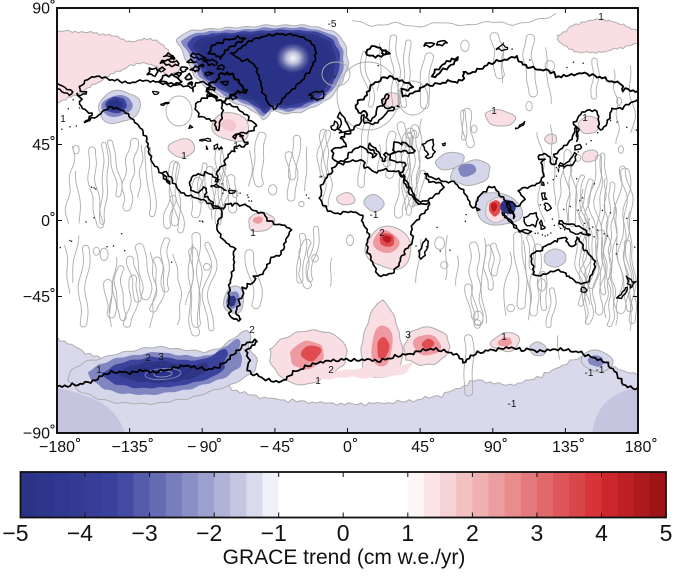 The height and width of the screenshot is (579, 681). Describe the element at coordinates (344, 557) in the screenshot. I see `svg-text: GRACE trend (cm w.e./yr)` at that location.